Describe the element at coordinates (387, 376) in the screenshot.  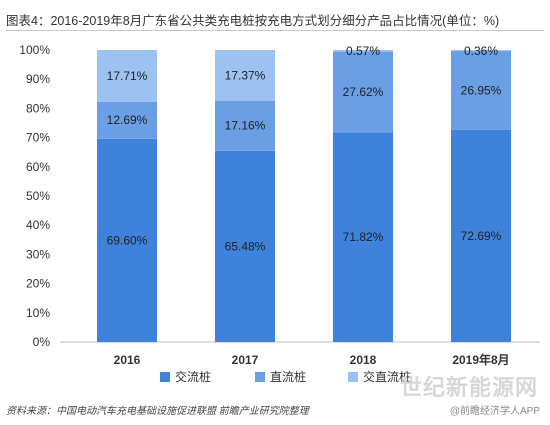
I see `legend-label: 交直流桩` at that location.